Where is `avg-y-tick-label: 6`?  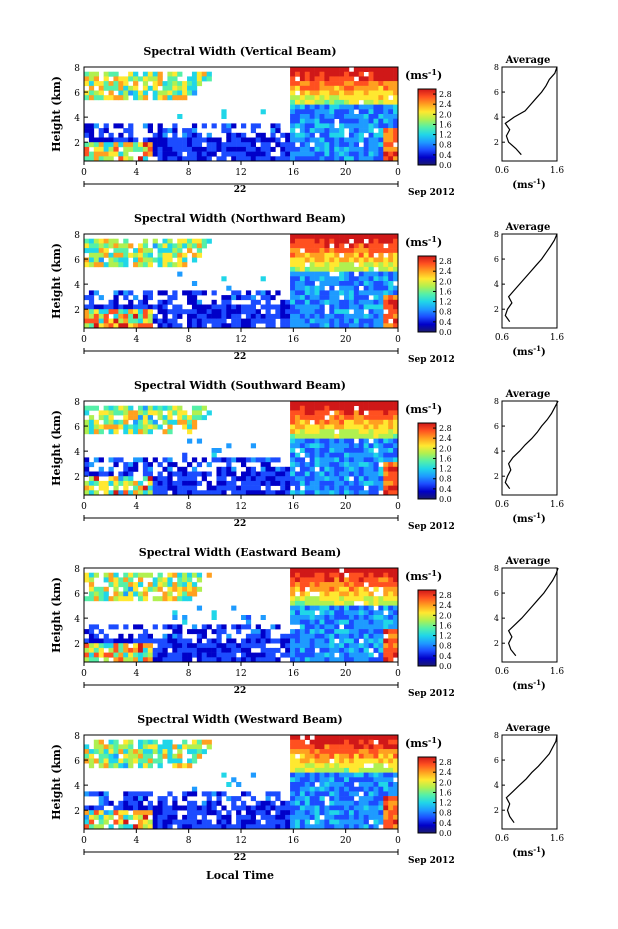
avg-y-tick-label: 6 is located at coordinates (496, 426).